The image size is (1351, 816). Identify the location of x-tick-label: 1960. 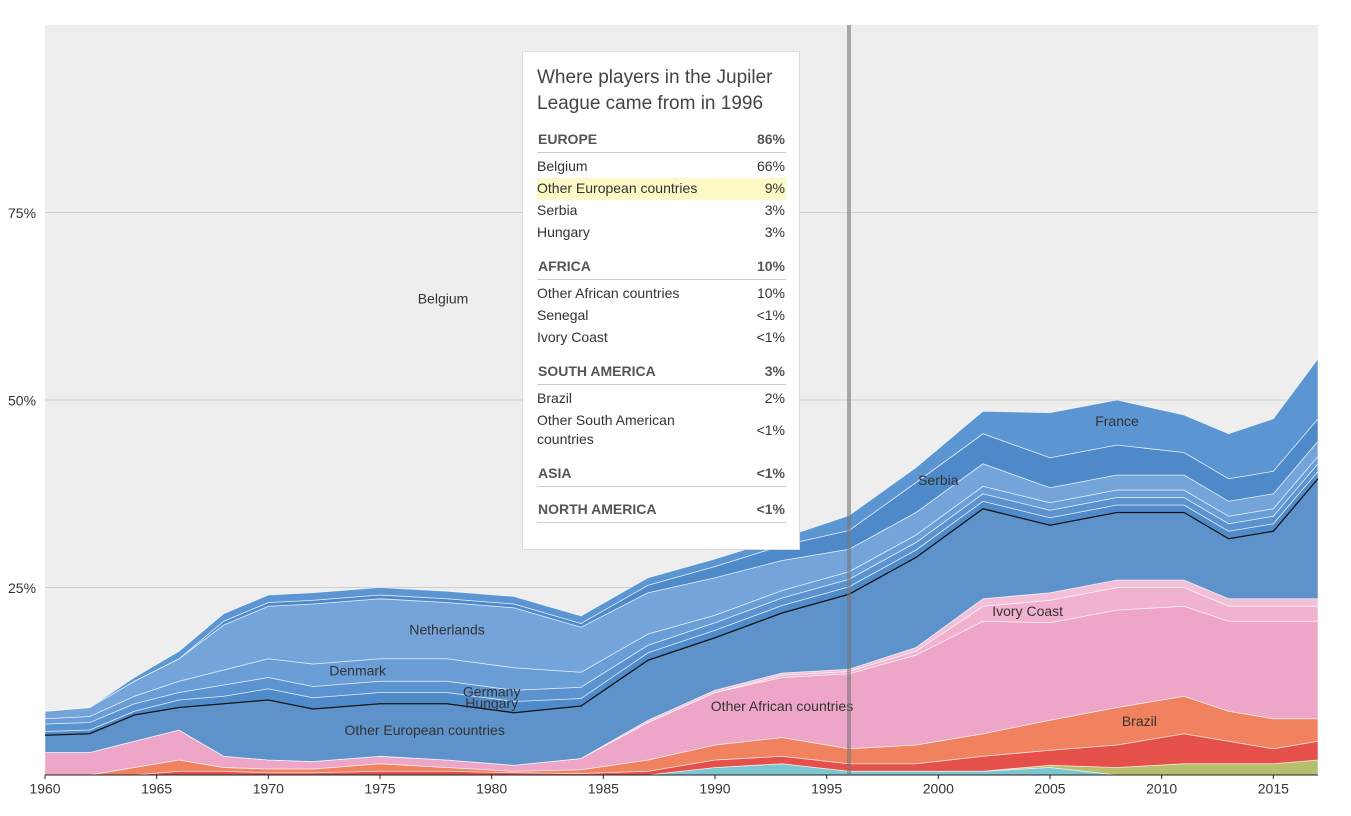
(44, 789).